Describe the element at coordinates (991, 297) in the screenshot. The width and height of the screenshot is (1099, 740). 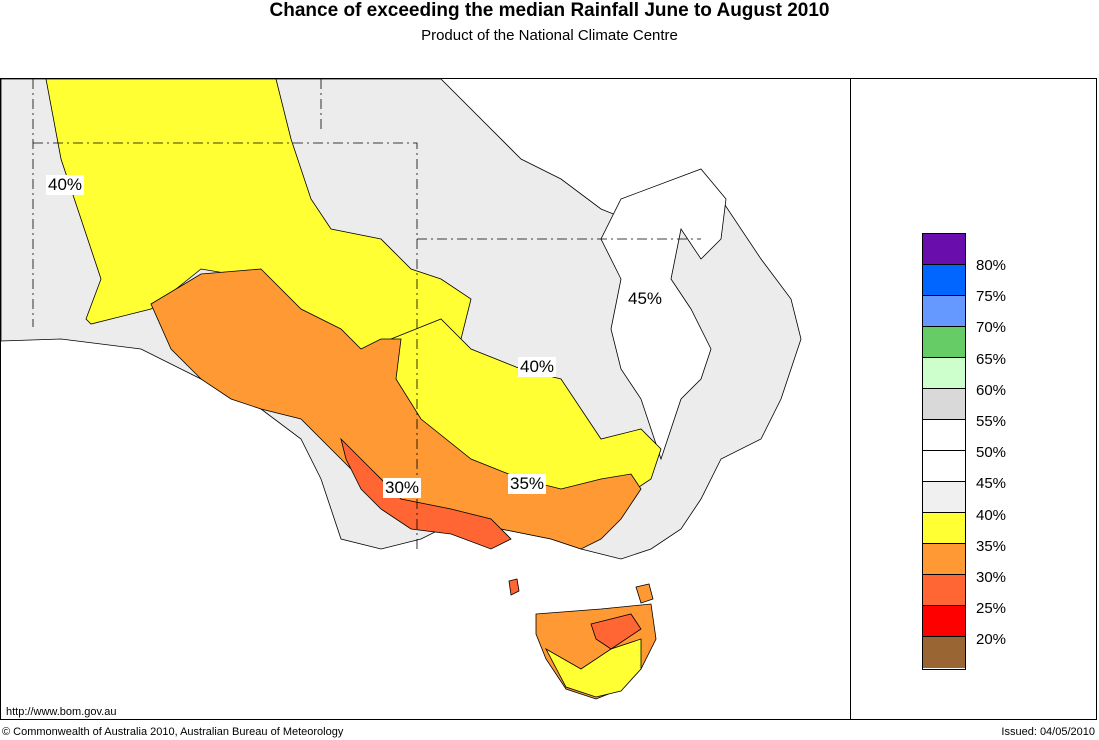
I see `legend-label: 75%` at that location.